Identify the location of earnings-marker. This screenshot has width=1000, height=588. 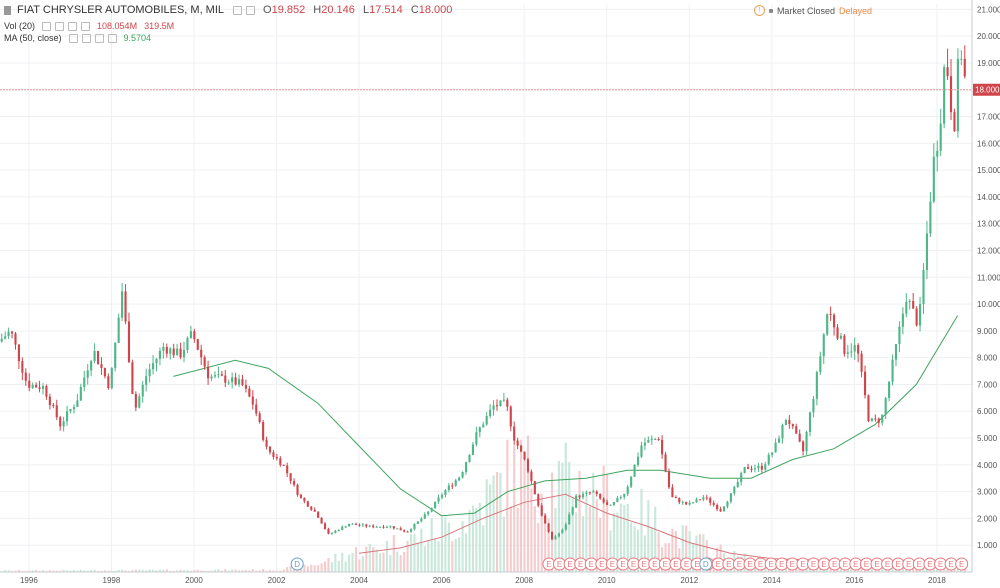
(962, 564).